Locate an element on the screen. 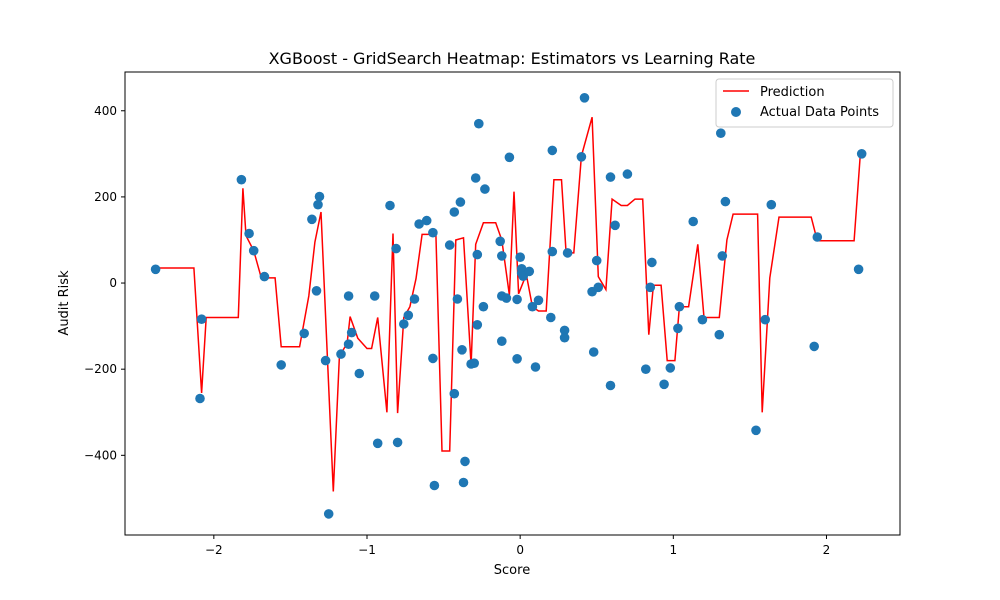 Image resolution: width=1000 pixels, height=600 pixels. y-axis-label: Audit Risk is located at coordinates (64, 303).